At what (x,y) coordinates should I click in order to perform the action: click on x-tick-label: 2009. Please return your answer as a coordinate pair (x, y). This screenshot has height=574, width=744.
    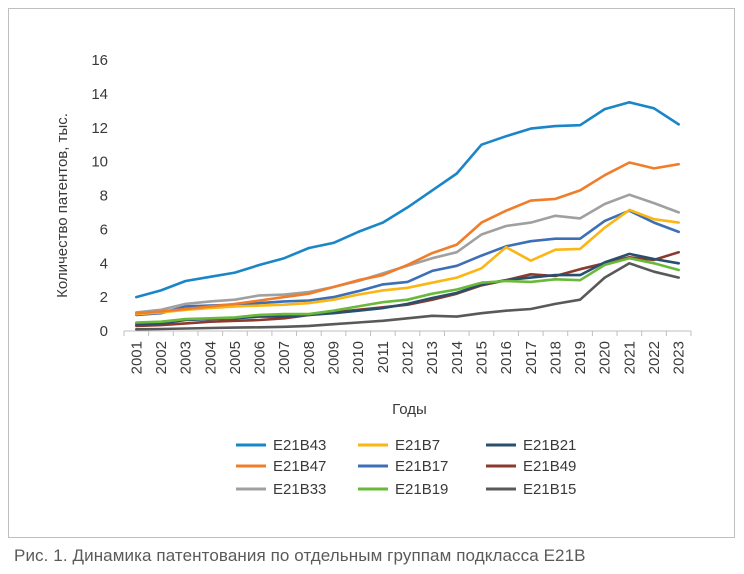
    Looking at the image, I should click on (334, 357).